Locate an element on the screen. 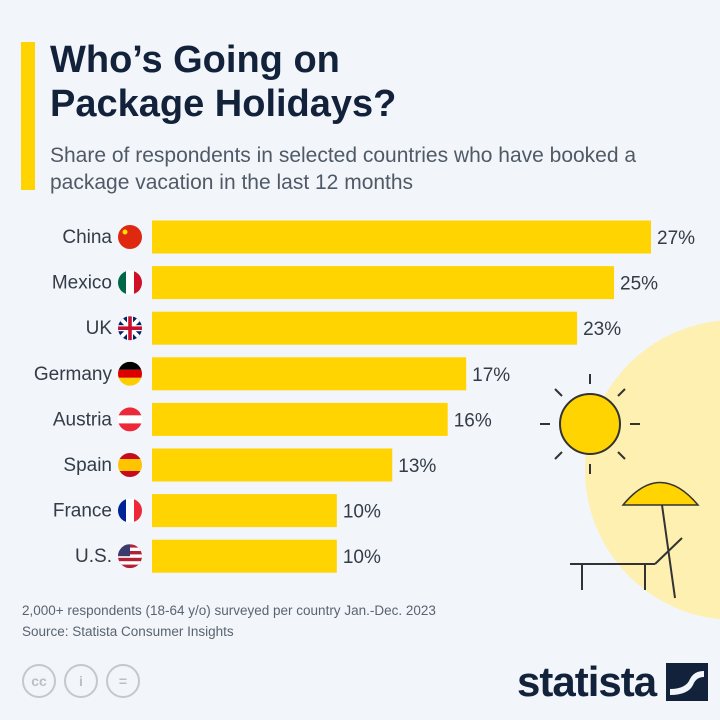  license-icons: cc i = is located at coordinates (81, 681).